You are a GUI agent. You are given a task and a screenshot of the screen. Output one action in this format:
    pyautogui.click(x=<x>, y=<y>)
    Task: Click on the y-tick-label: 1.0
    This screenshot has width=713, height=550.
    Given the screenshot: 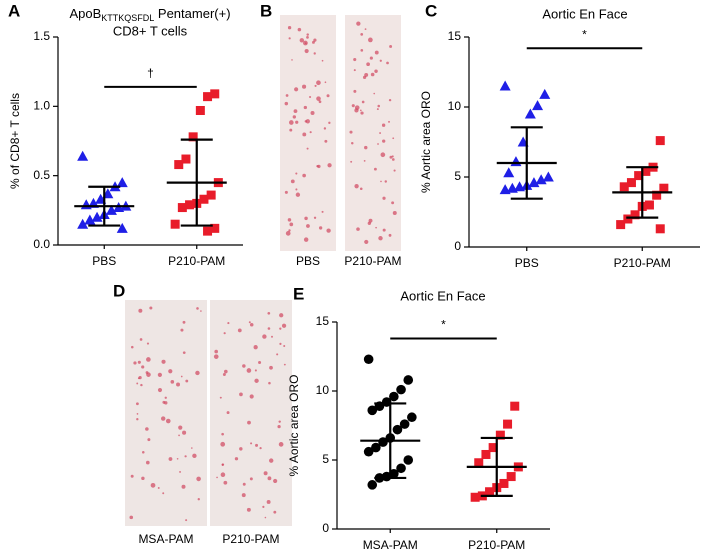 What is the action you would take?
    pyautogui.click(x=41, y=106)
    